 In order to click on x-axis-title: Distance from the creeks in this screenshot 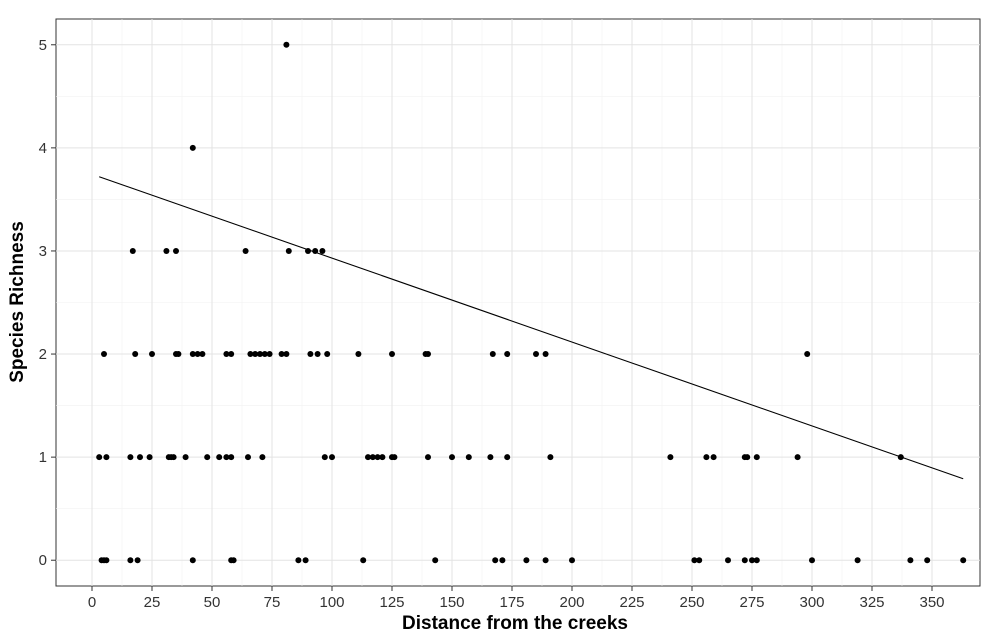, I will do `click(515, 623)`.